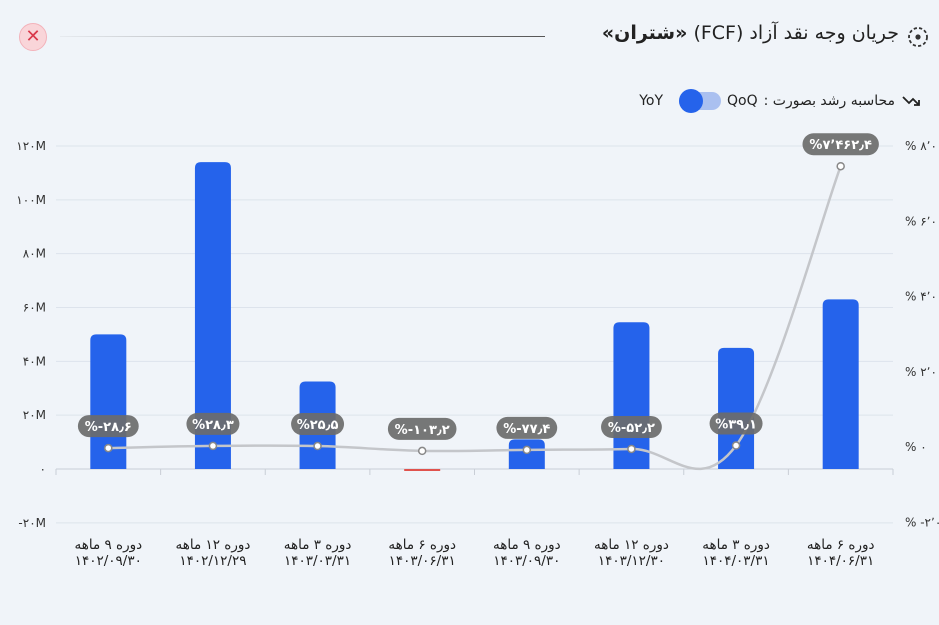 This screenshot has width=939, height=625. What do you see at coordinates (651, 101) in the screenshot?
I see `option-yoy: YoY` at bounding box center [651, 101].